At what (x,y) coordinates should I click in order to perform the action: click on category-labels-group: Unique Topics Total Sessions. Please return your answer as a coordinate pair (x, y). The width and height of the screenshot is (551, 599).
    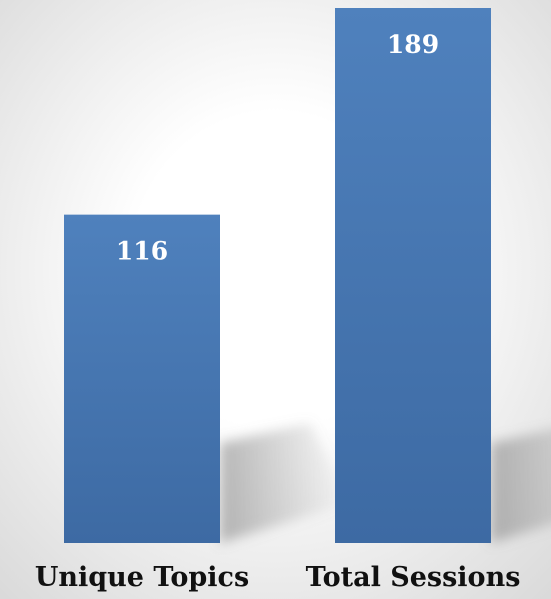
    Looking at the image, I should click on (278, 577).